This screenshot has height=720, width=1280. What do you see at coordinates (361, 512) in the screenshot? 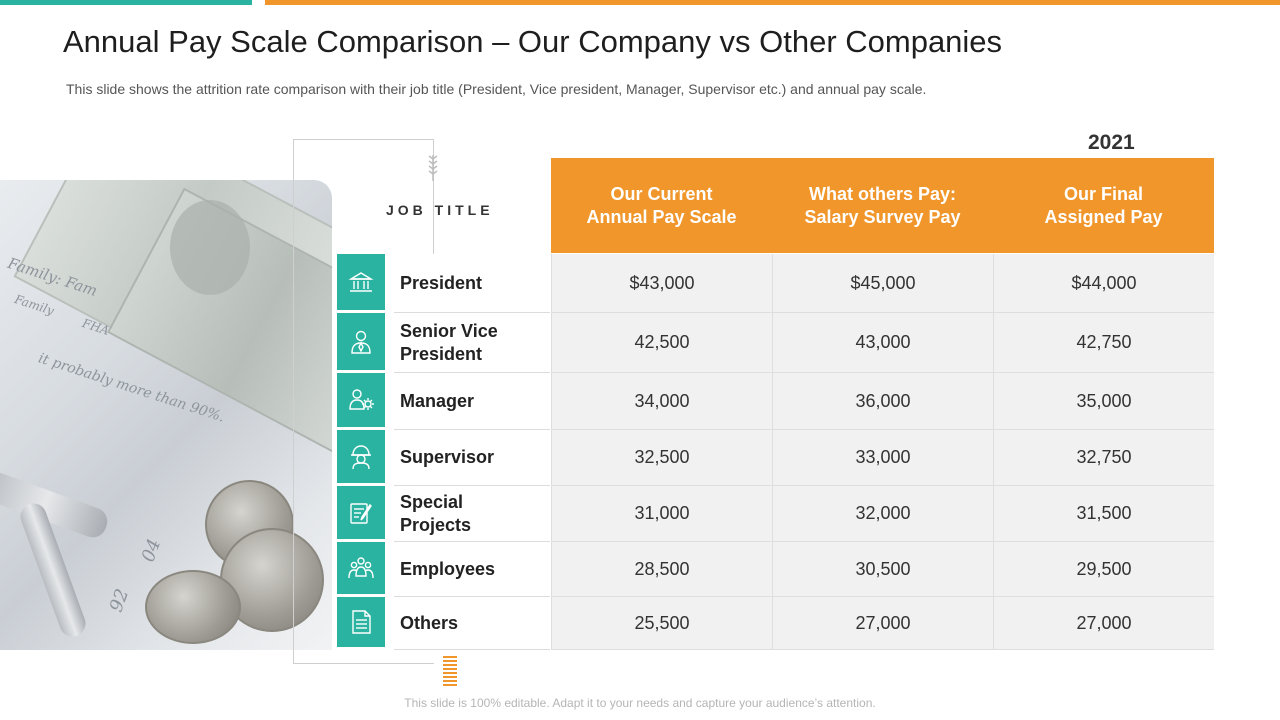
I see `project-document-icon` at bounding box center [361, 512].